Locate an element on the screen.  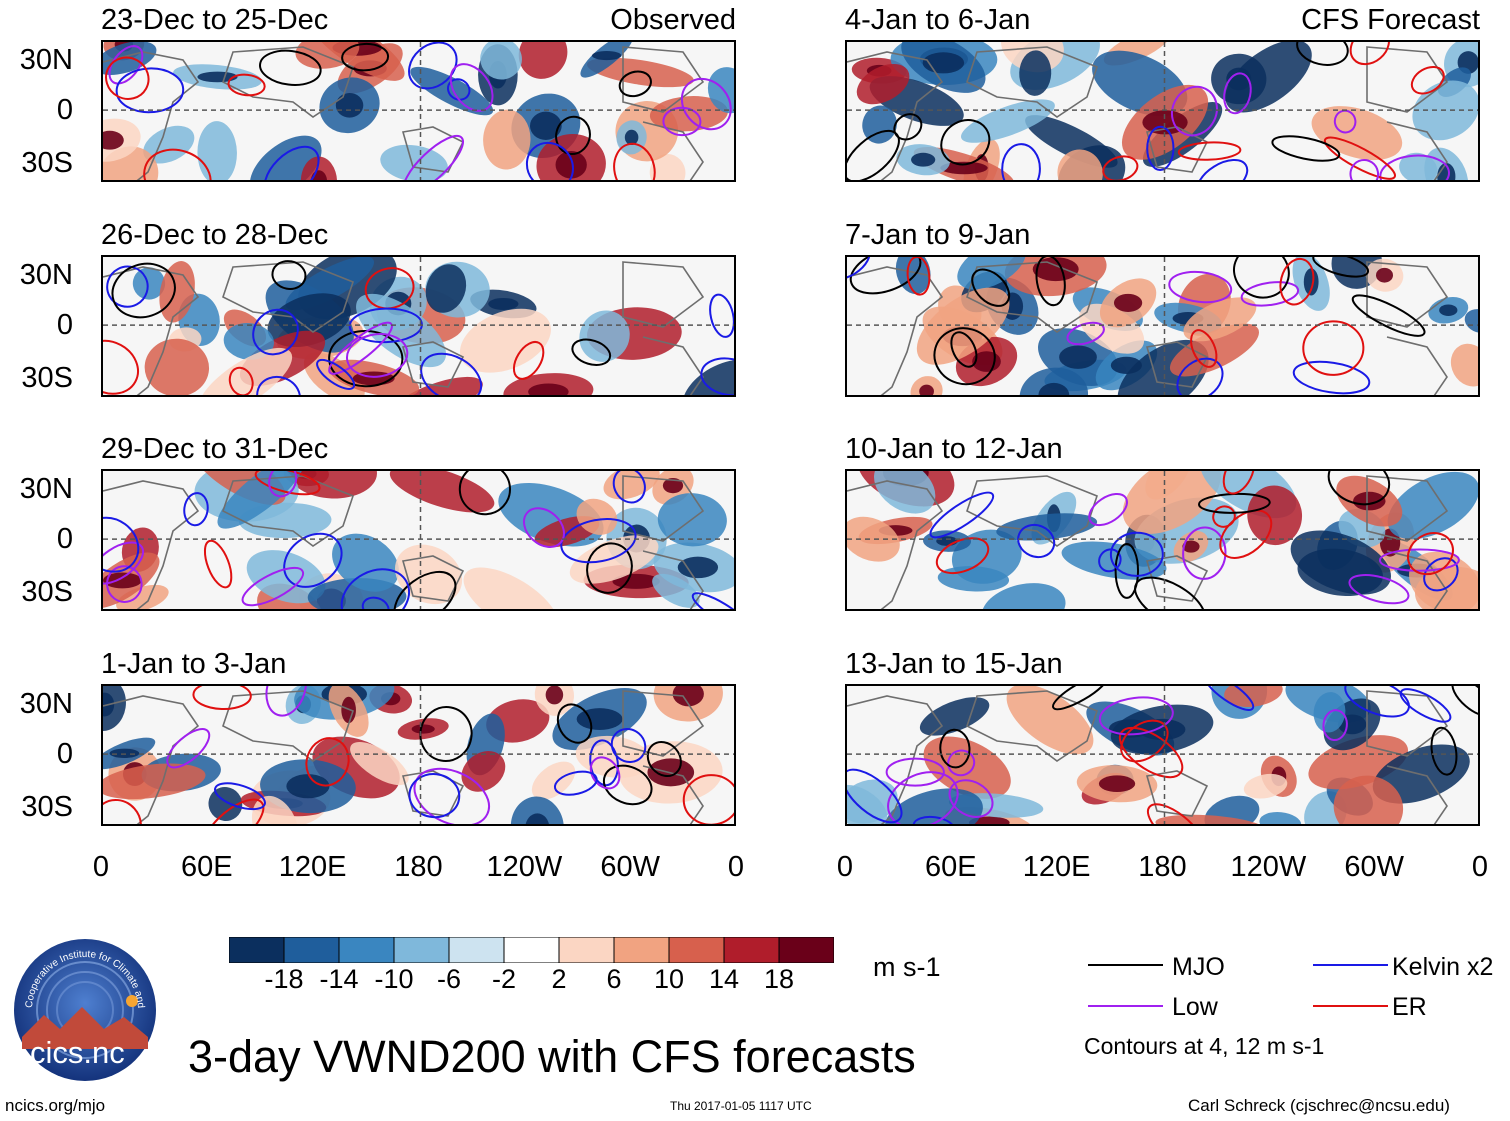
colorbar-tick-label: 10 is located at coordinates (669, 979).